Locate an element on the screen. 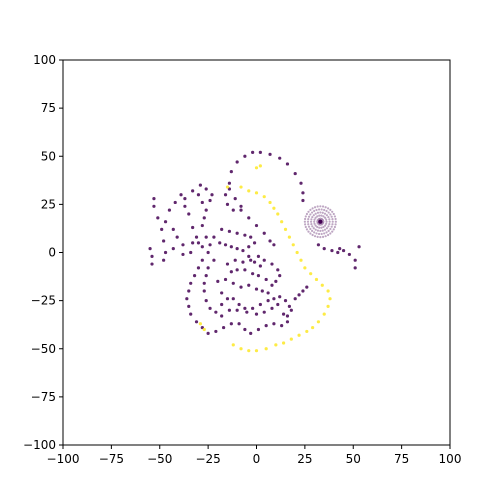 This screenshot has width=500, height=500. cluster-center-point is located at coordinates (320, 221).